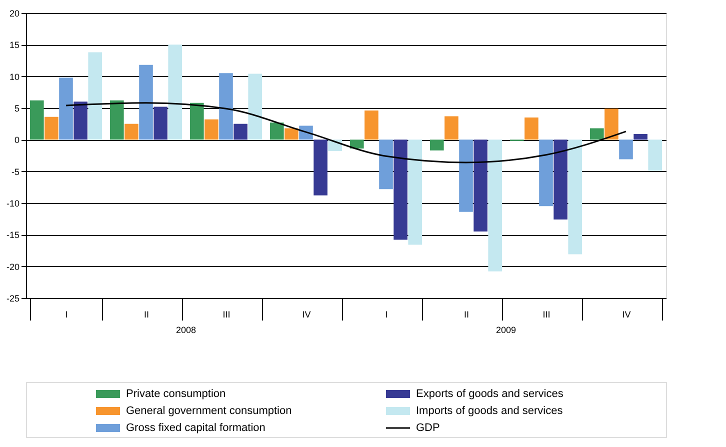 This screenshot has height=447, width=726. What do you see at coordinates (506, 330) in the screenshot?
I see `text: 2009` at bounding box center [506, 330].